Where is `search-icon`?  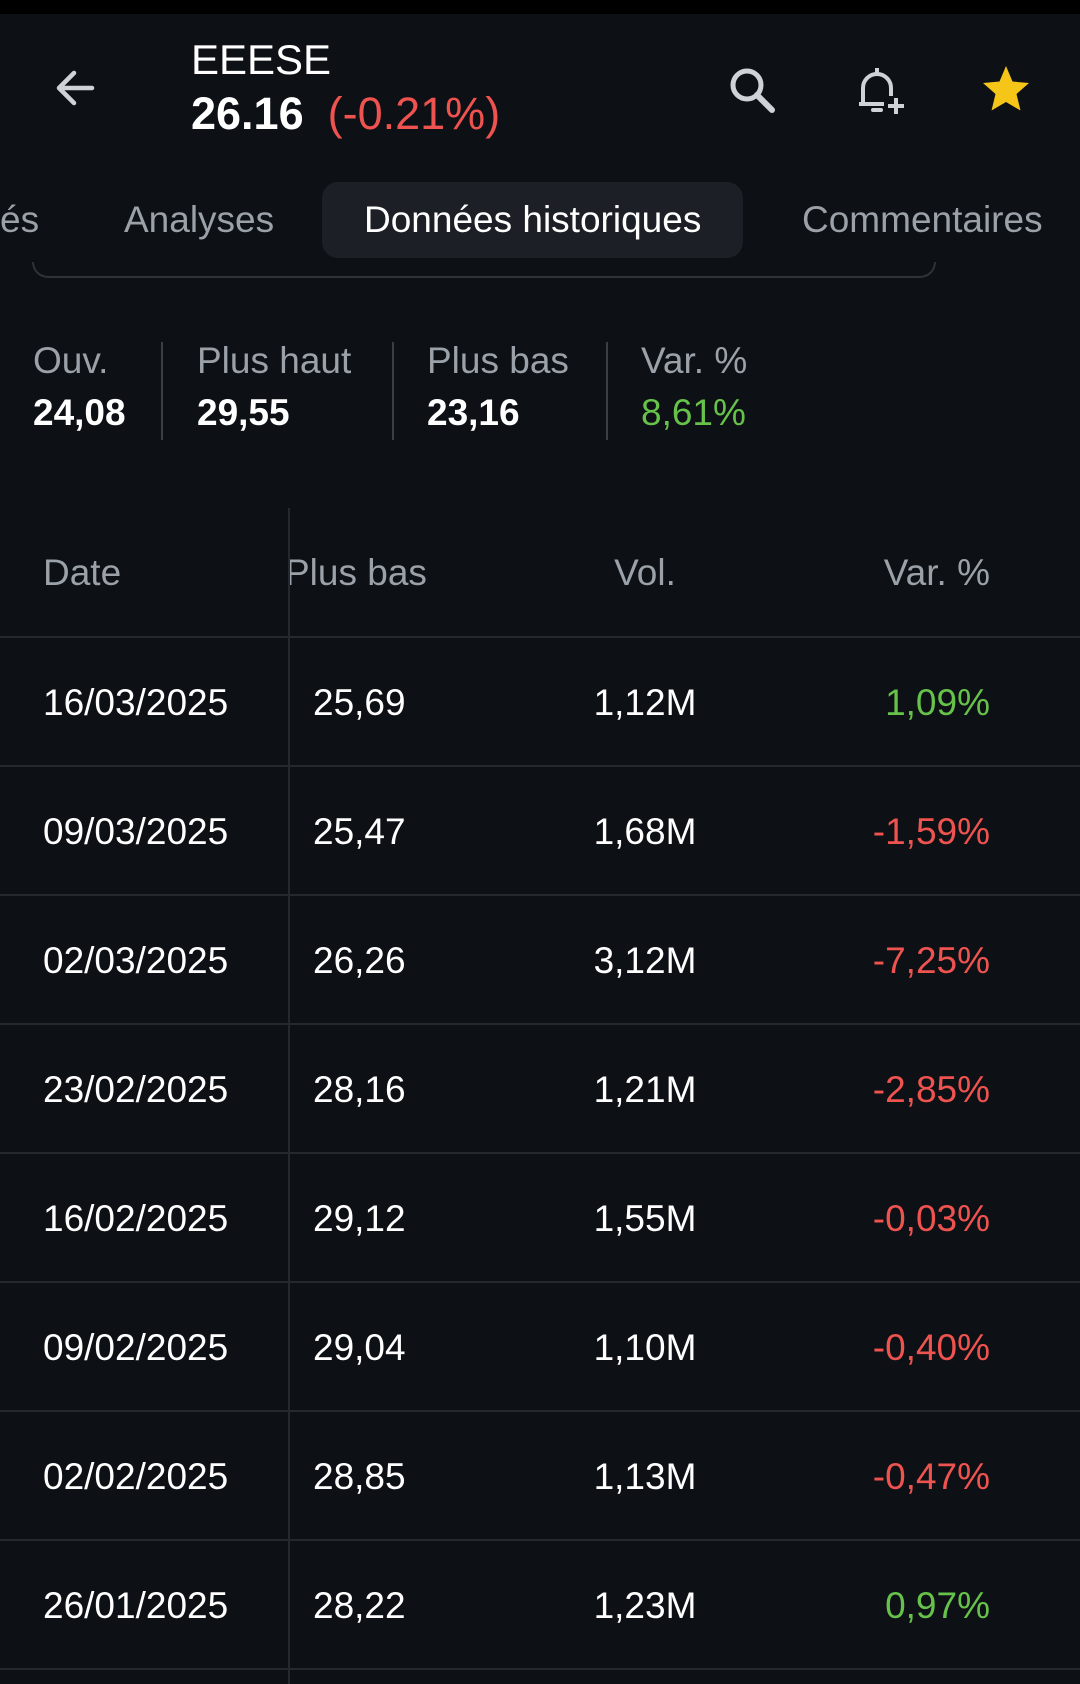 search-icon is located at coordinates (752, 90).